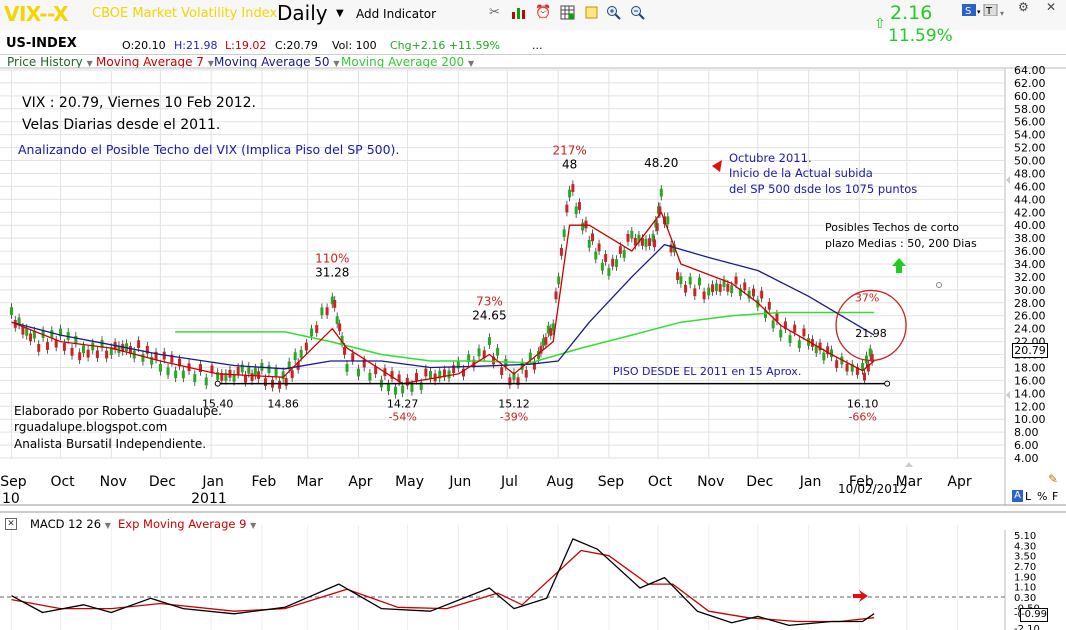 This screenshot has height=630, width=1066. I want to click on y-tick-label: 38.00, so click(1030, 238).